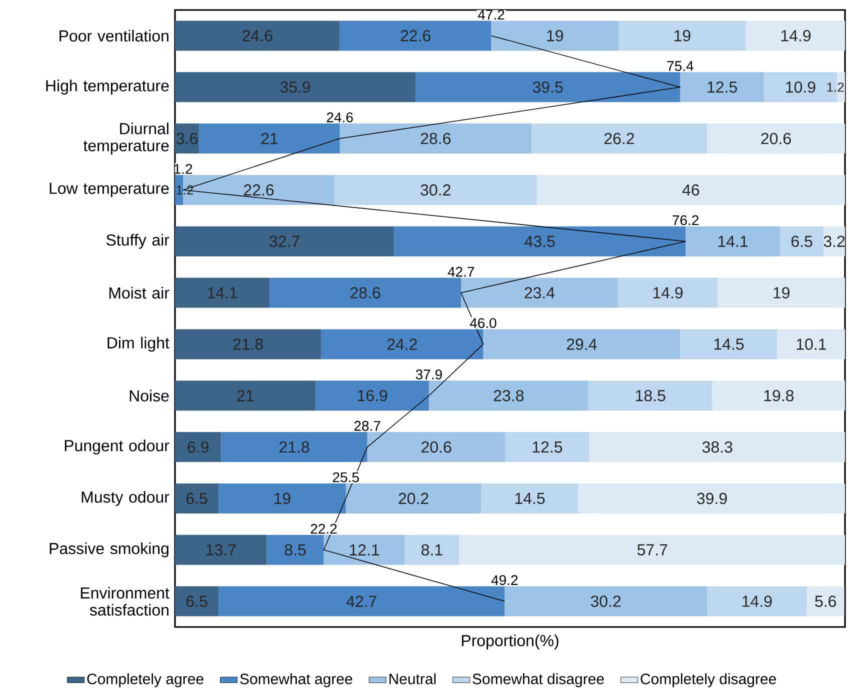 This screenshot has height=693, width=855. What do you see at coordinates (117, 447) in the screenshot?
I see `y-tick-label: Pungent odour` at bounding box center [117, 447].